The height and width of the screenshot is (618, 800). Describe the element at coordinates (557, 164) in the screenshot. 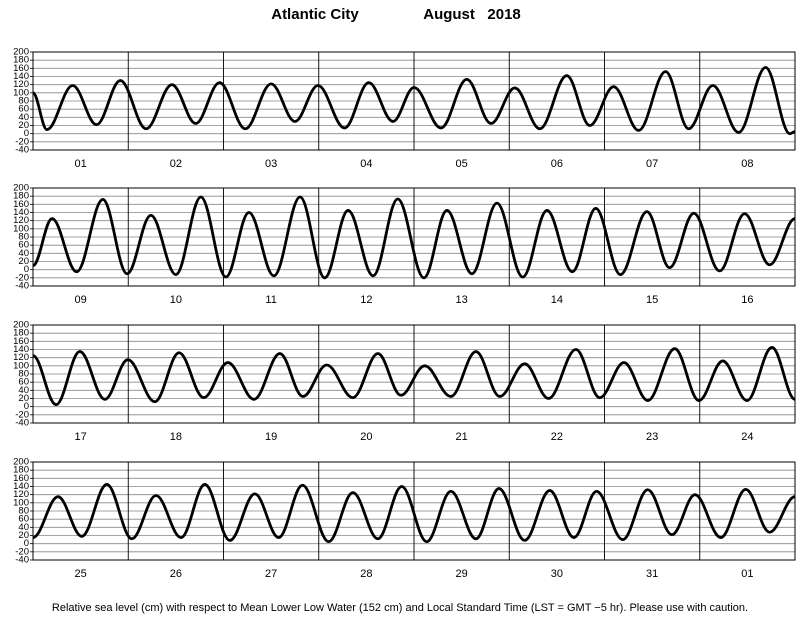

I see `day-label: 06` at that location.